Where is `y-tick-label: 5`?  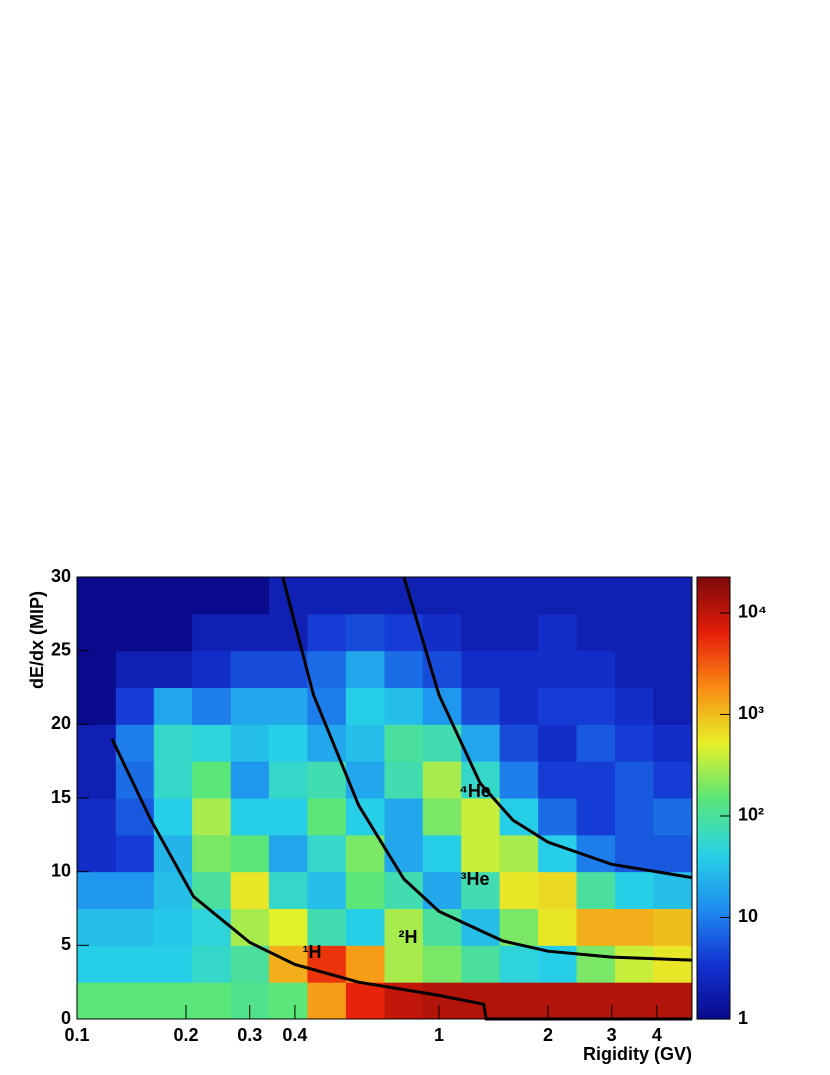 y-tick-label: 5 is located at coordinates (66, 944).